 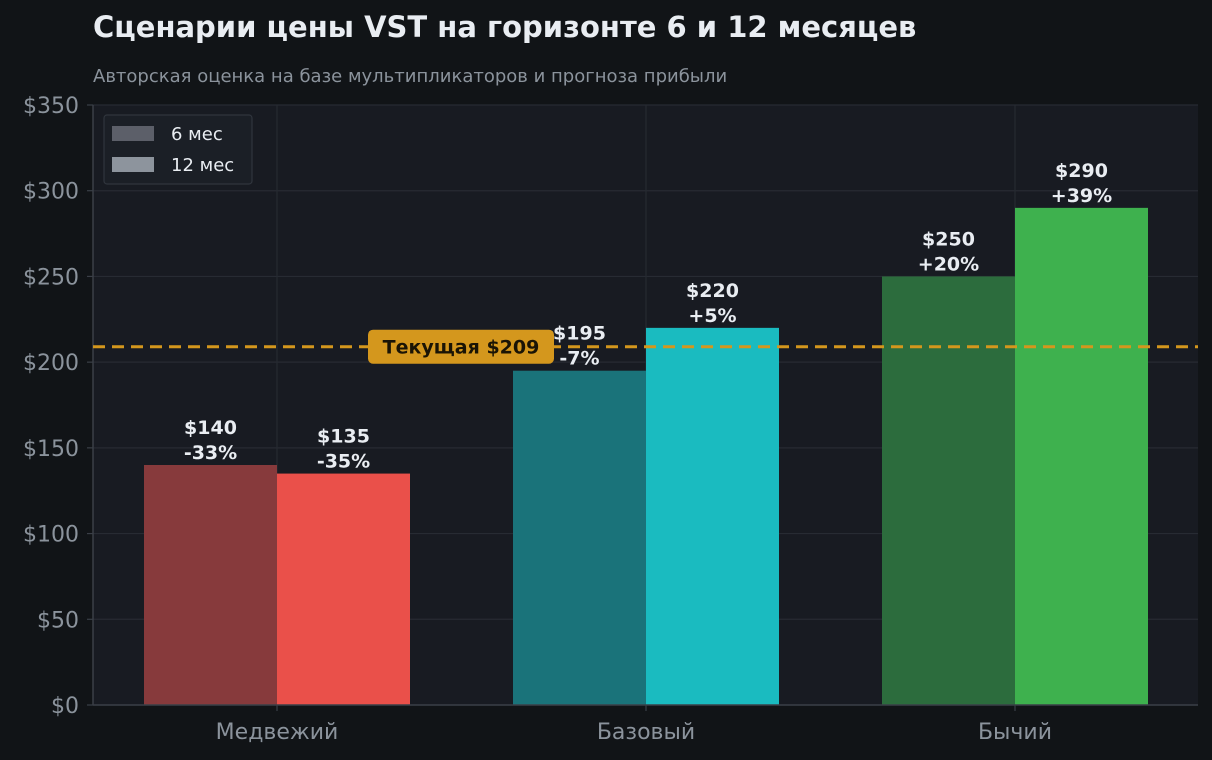 I want to click on y-tick-label: $250, so click(x=51, y=277).